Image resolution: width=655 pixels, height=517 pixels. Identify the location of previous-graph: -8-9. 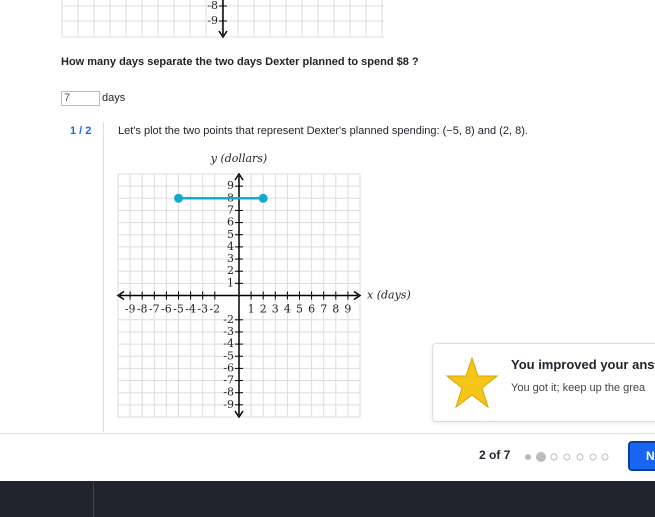
(222, 19).